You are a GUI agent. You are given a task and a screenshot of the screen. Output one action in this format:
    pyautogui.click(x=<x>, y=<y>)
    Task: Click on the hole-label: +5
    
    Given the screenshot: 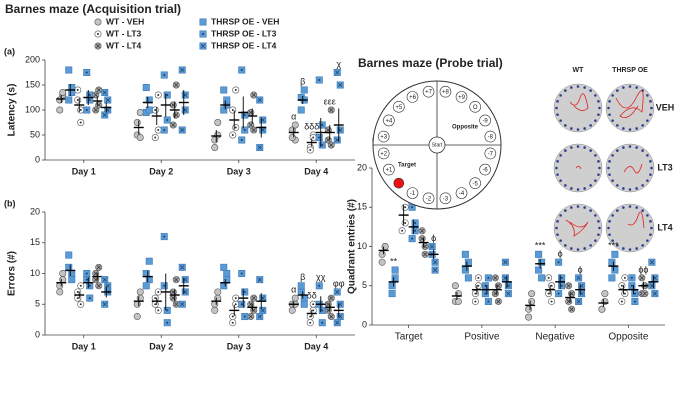 What is the action you would take?
    pyautogui.click(x=399, y=108)
    